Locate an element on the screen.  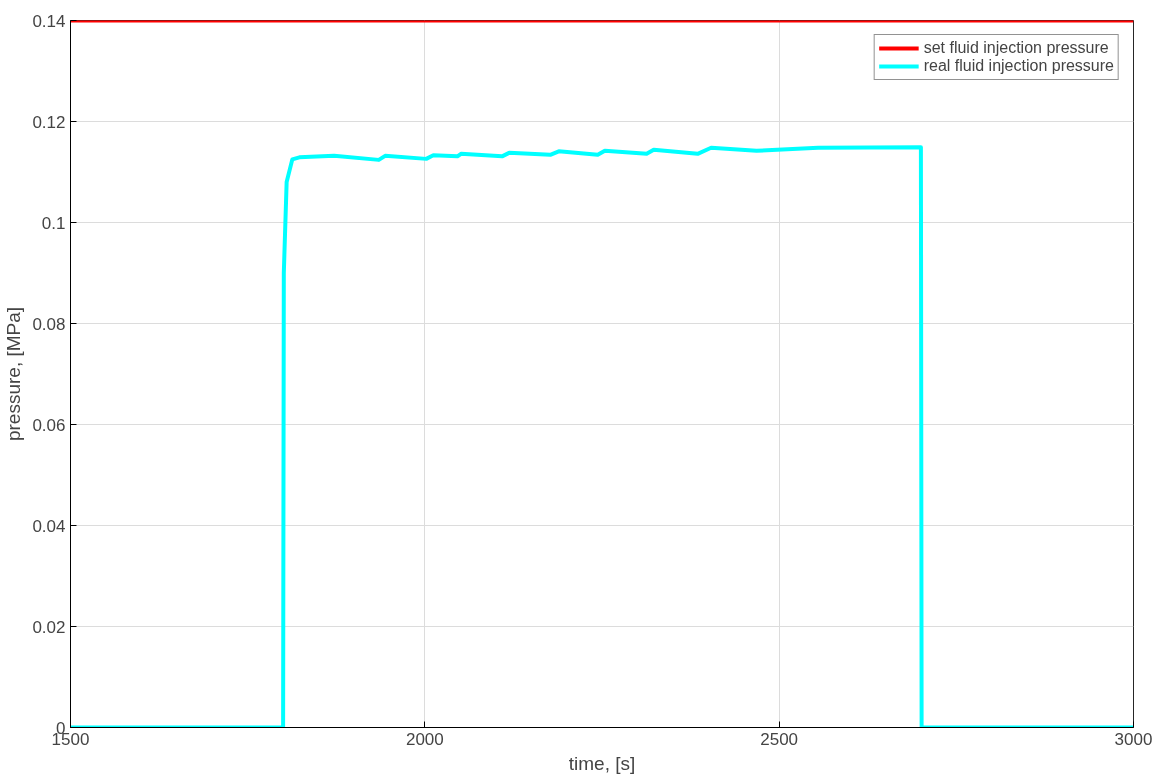
y-tick-label: 0.04 is located at coordinates (49, 526).